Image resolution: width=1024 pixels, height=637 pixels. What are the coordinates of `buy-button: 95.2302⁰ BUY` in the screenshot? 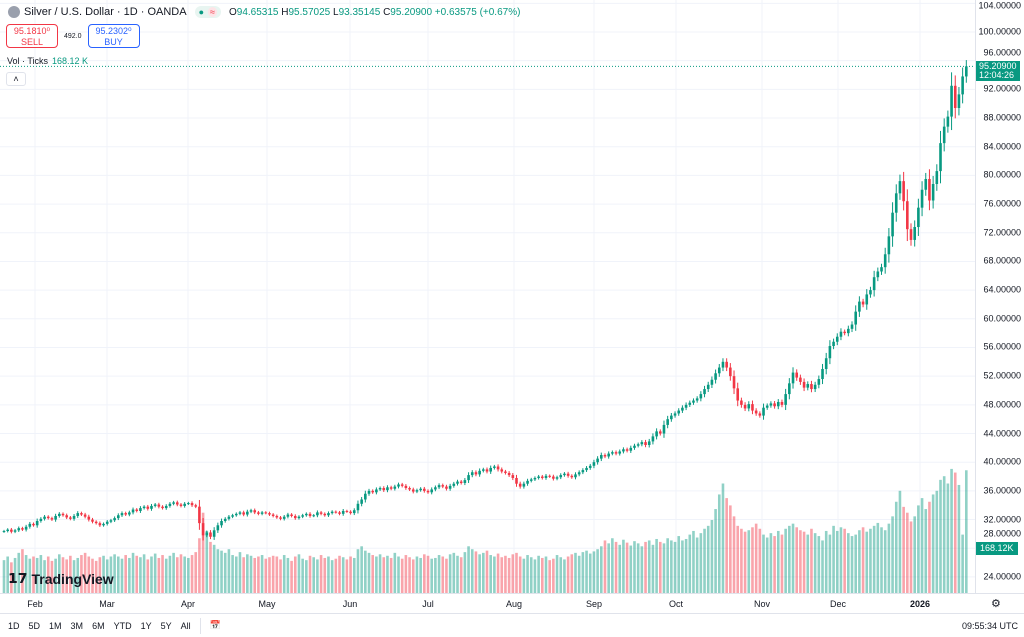 It's located at (113, 36).